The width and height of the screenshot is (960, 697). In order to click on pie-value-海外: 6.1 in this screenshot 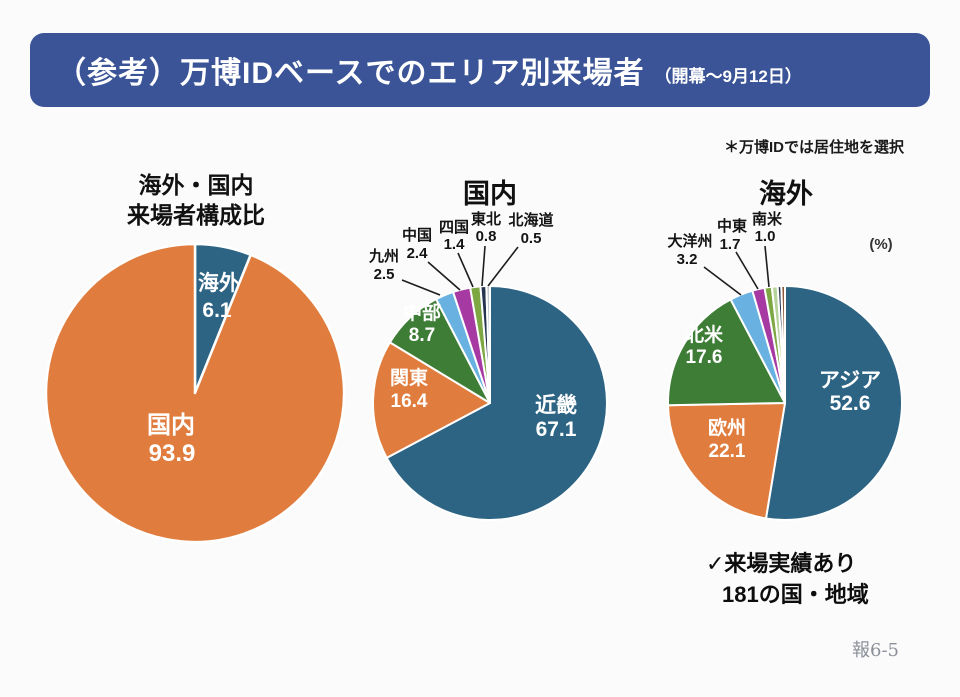, I will do `click(217, 310)`.